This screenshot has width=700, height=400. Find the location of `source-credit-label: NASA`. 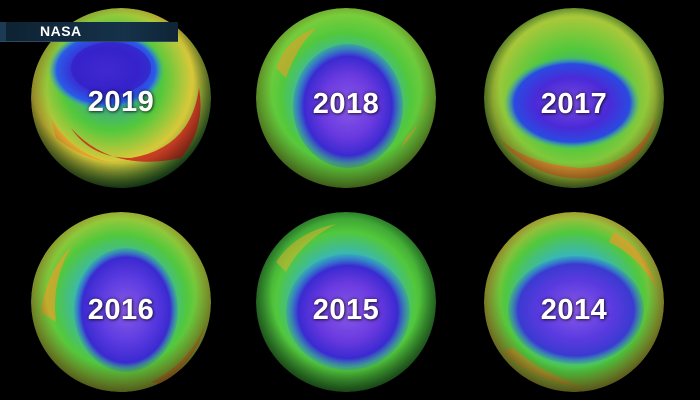

source-credit-label: NASA is located at coordinates (61, 31).